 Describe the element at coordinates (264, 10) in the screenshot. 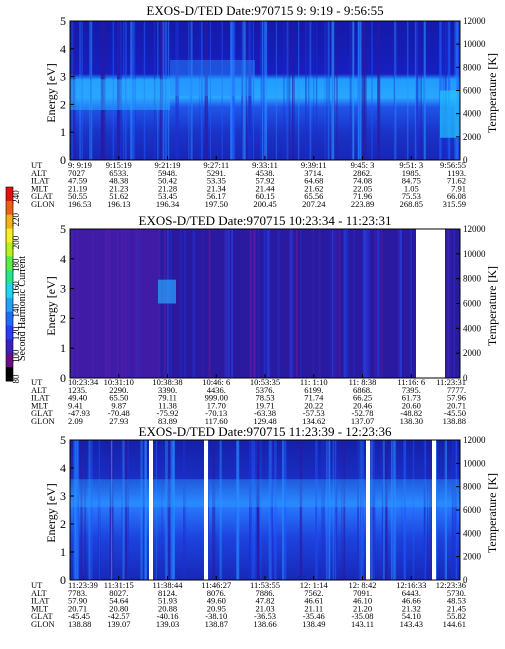

I see `panel-1-title: EXOS-D/TED Date:970715 9: 9:19 - 9:56:55` at that location.